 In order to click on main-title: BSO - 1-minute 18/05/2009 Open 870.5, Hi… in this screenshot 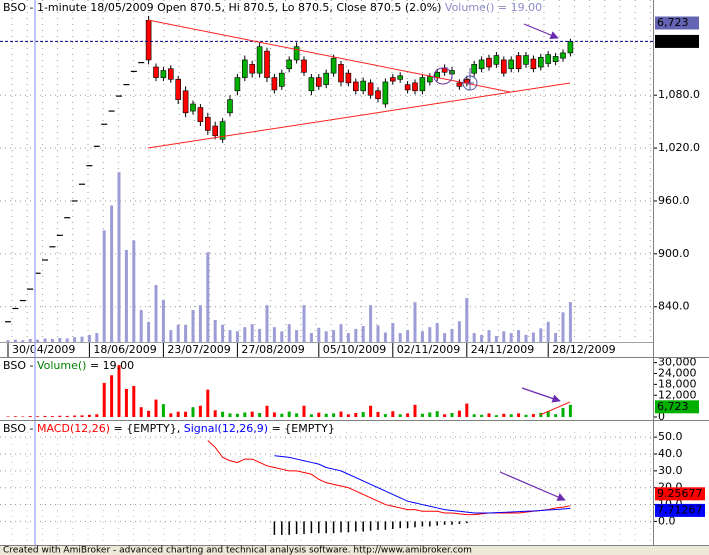, I will do `click(272, 7)`.